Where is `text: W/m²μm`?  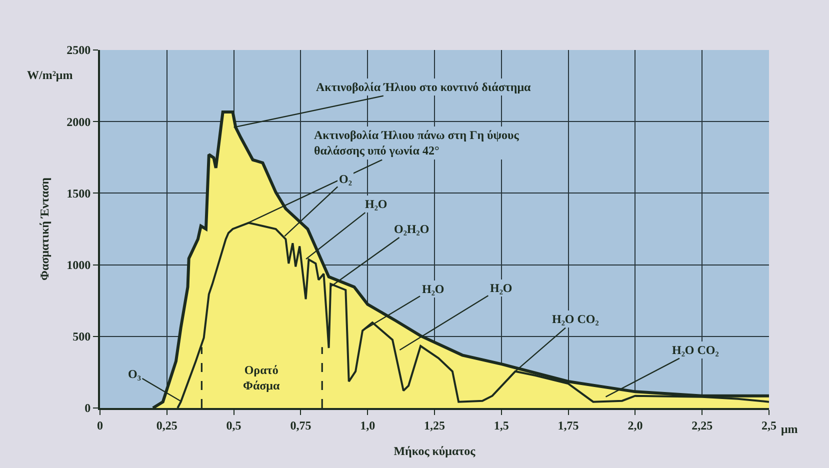 text: W/m²μm is located at coordinates (50, 75).